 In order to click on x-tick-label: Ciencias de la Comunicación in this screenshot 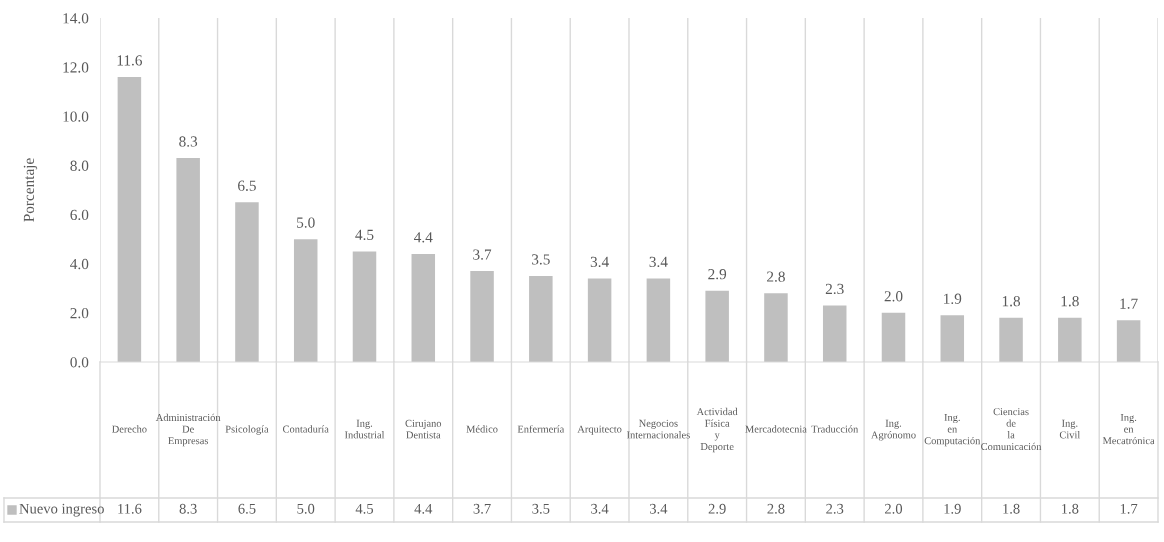, I will do `click(1011, 429)`.